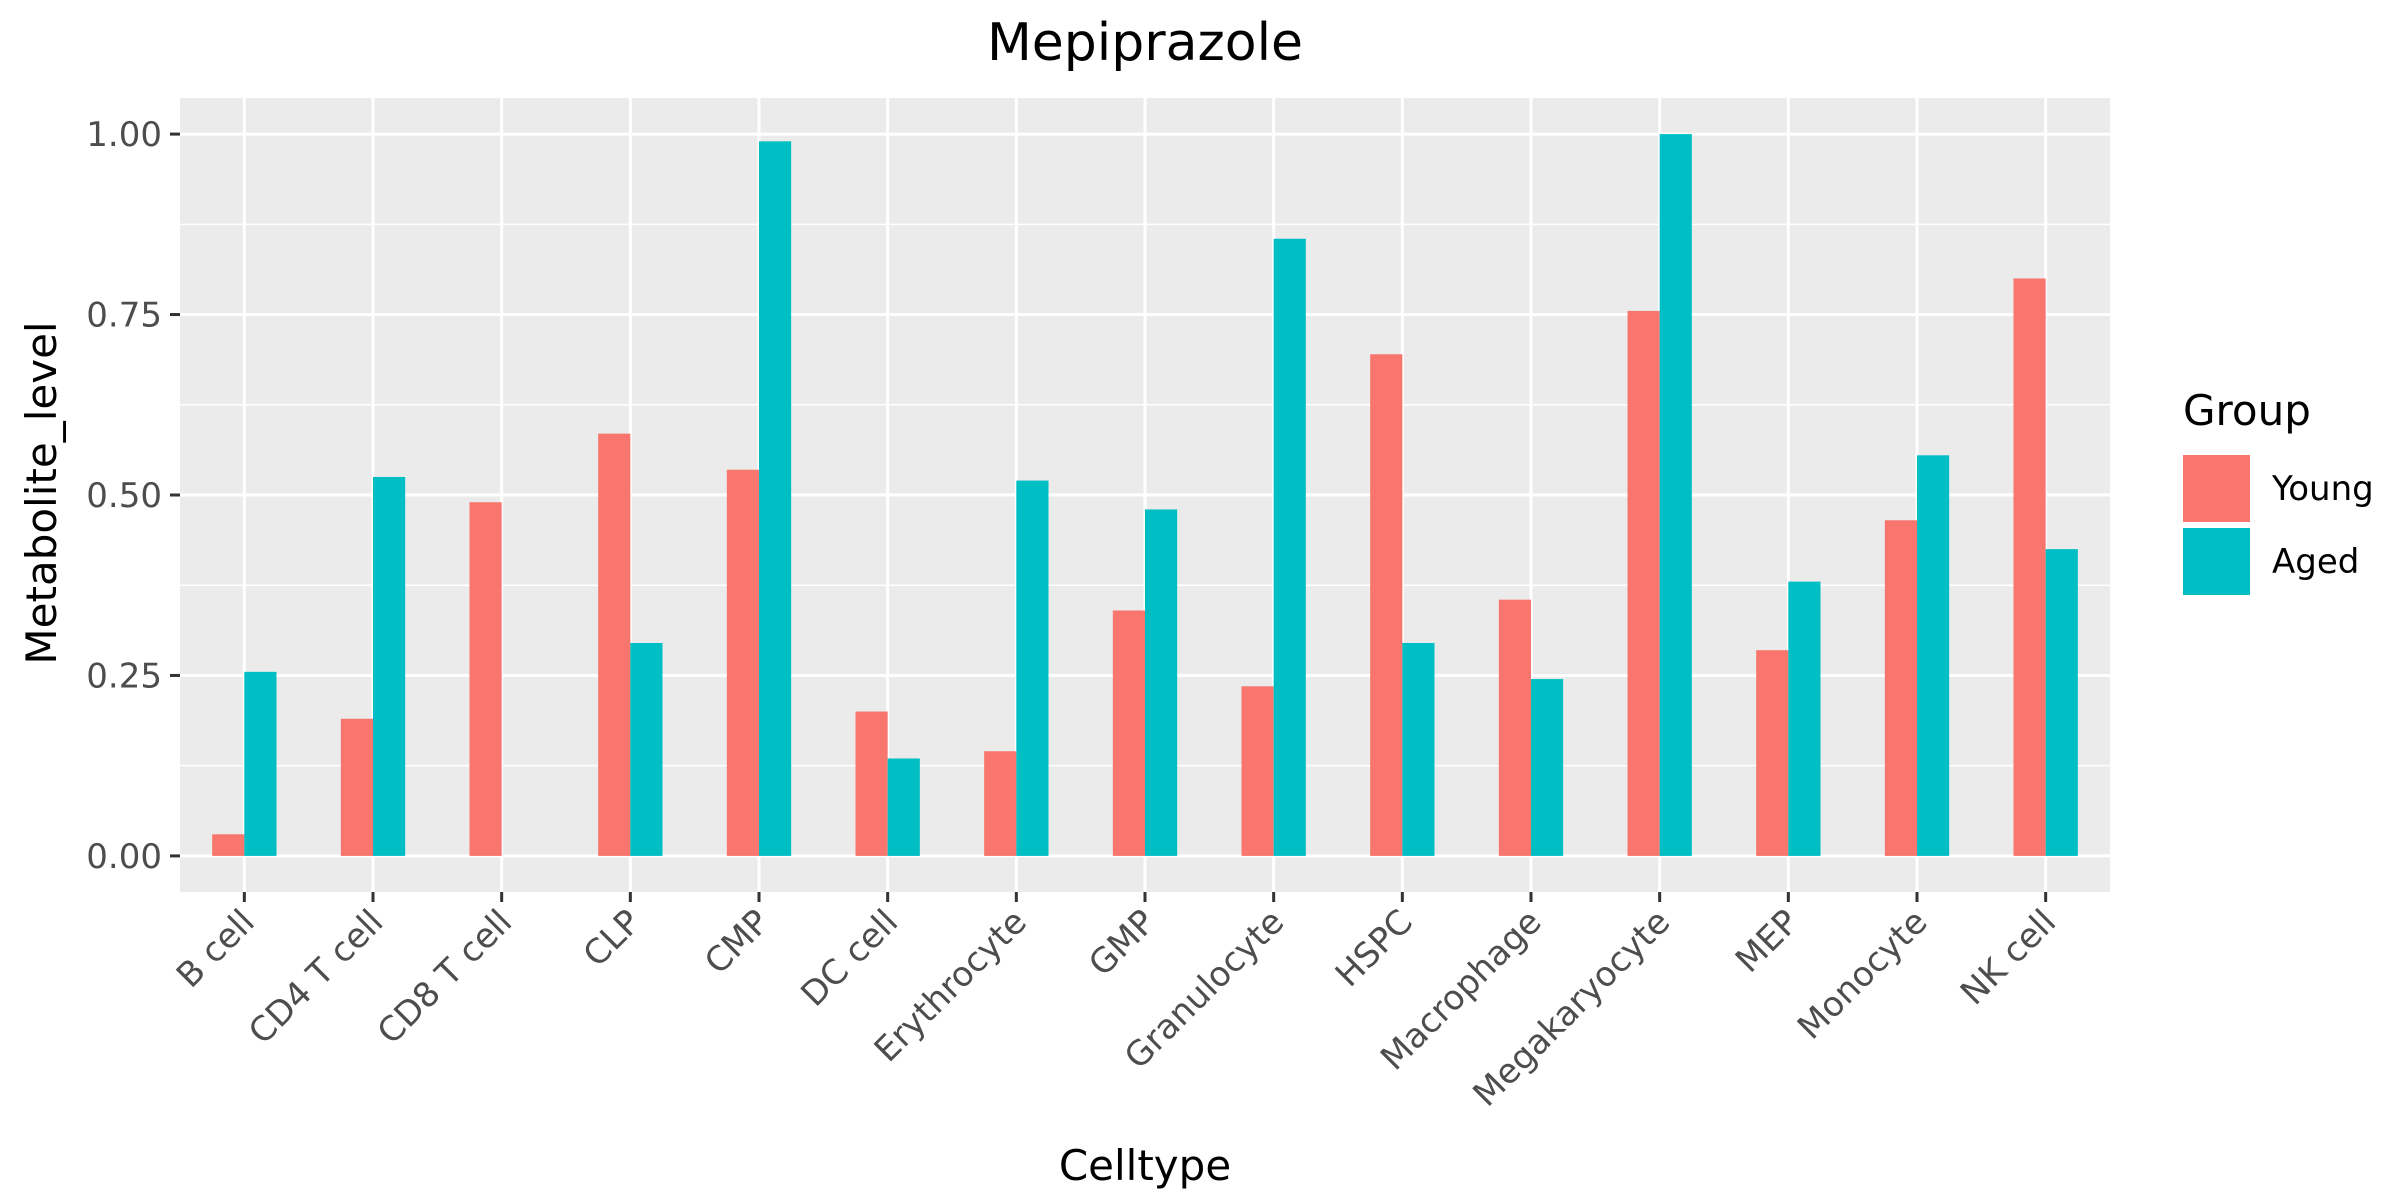  Describe the element at coordinates (124, 135) in the screenshot. I see `y-tick-label: 1.00` at that location.